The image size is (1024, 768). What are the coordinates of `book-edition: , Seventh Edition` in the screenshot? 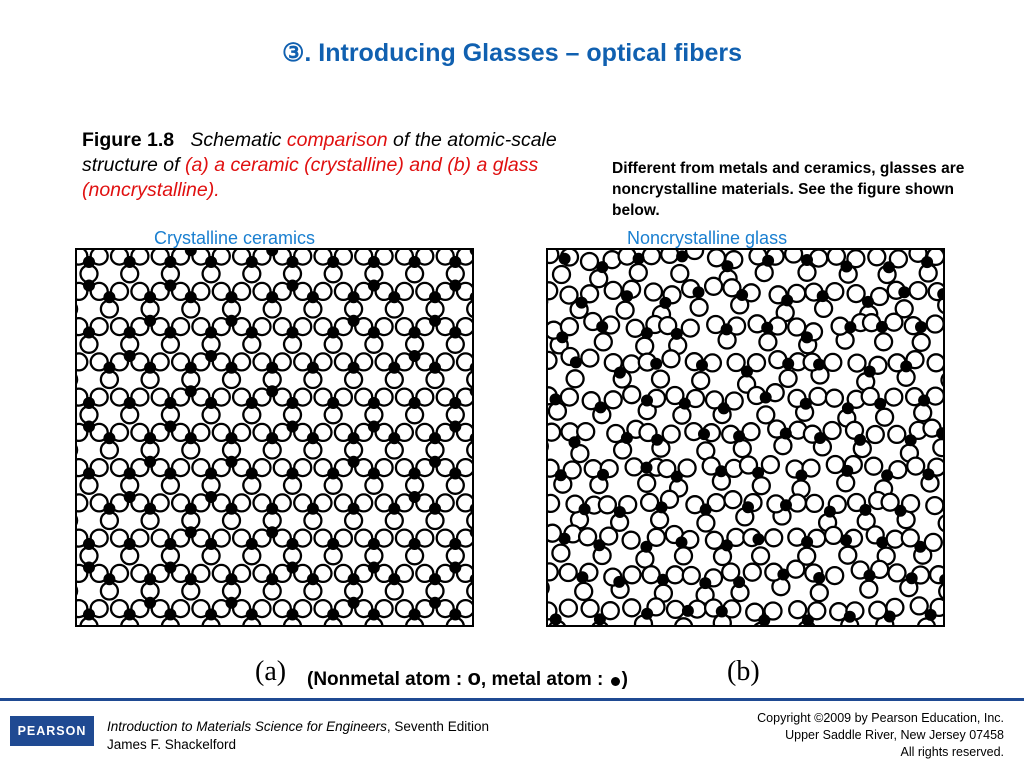 It's located at (437, 726).